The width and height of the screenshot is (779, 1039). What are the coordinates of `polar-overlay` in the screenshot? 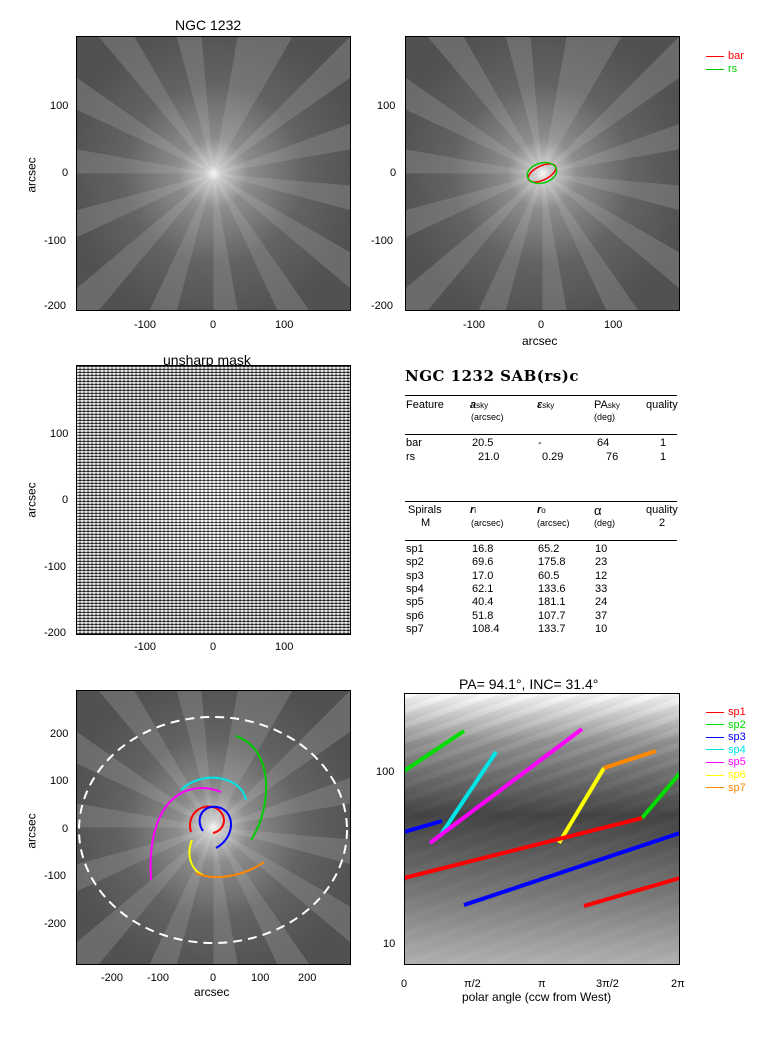 It's located at (542, 817).